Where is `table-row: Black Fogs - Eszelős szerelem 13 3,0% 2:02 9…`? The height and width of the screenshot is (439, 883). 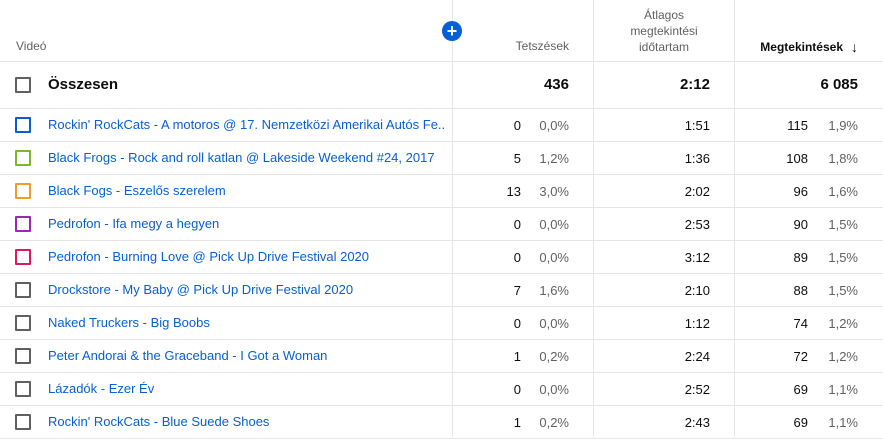
table-row: Black Fogs - Eszelős szerelem 13 3,0% 2:02 9… is located at coordinates (441, 191).